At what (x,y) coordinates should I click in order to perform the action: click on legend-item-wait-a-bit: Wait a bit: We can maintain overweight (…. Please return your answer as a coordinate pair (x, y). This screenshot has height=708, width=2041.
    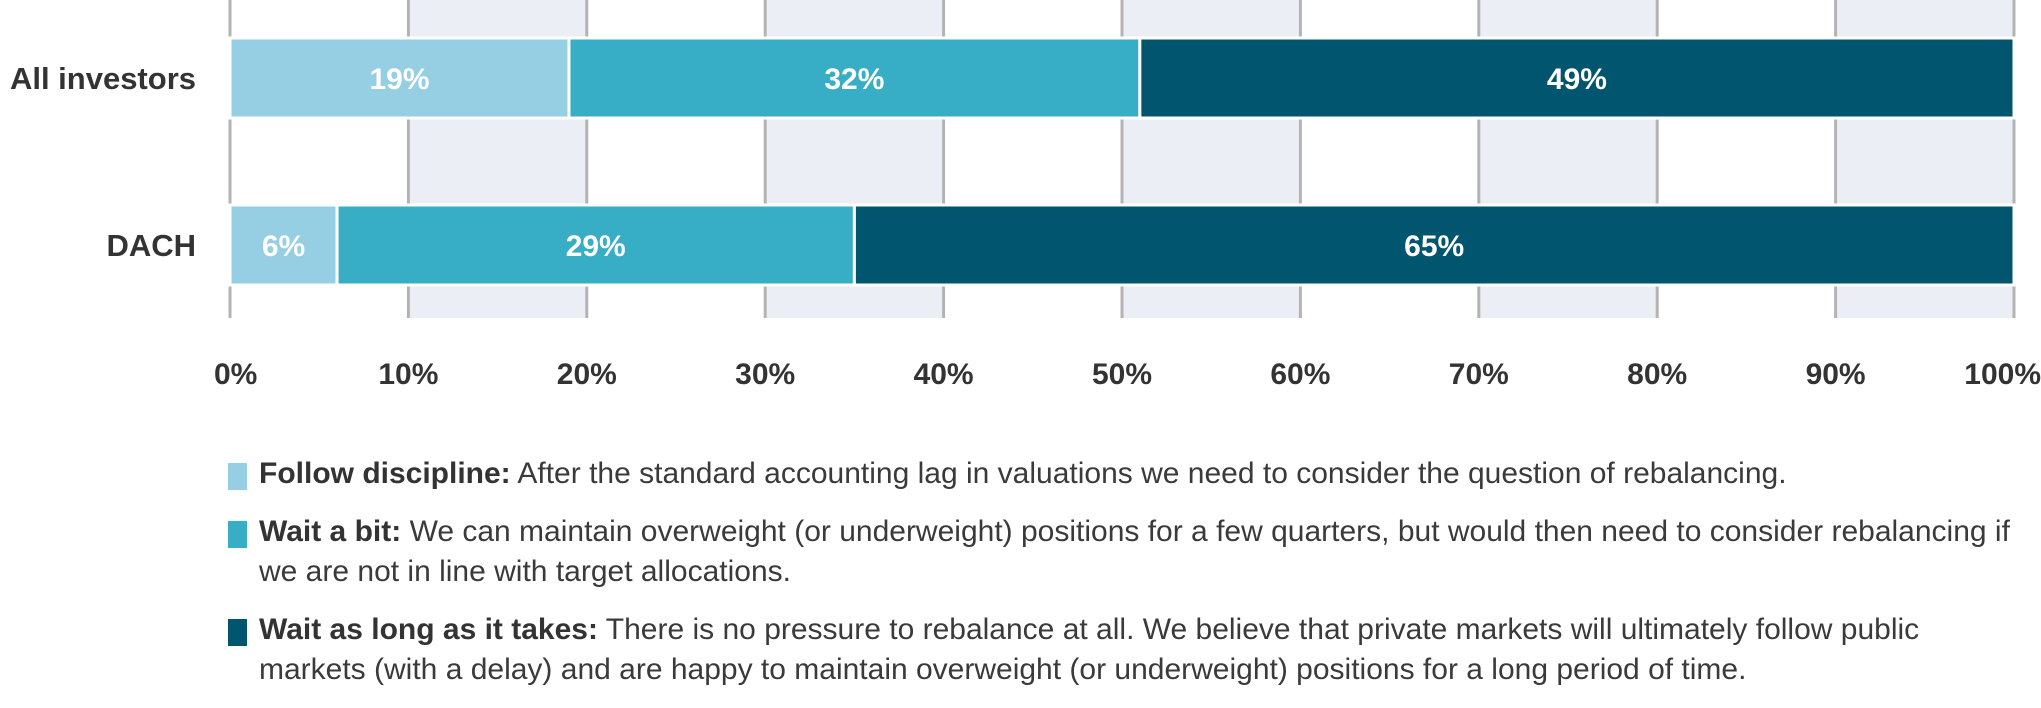
    Looking at the image, I should click on (1128, 552).